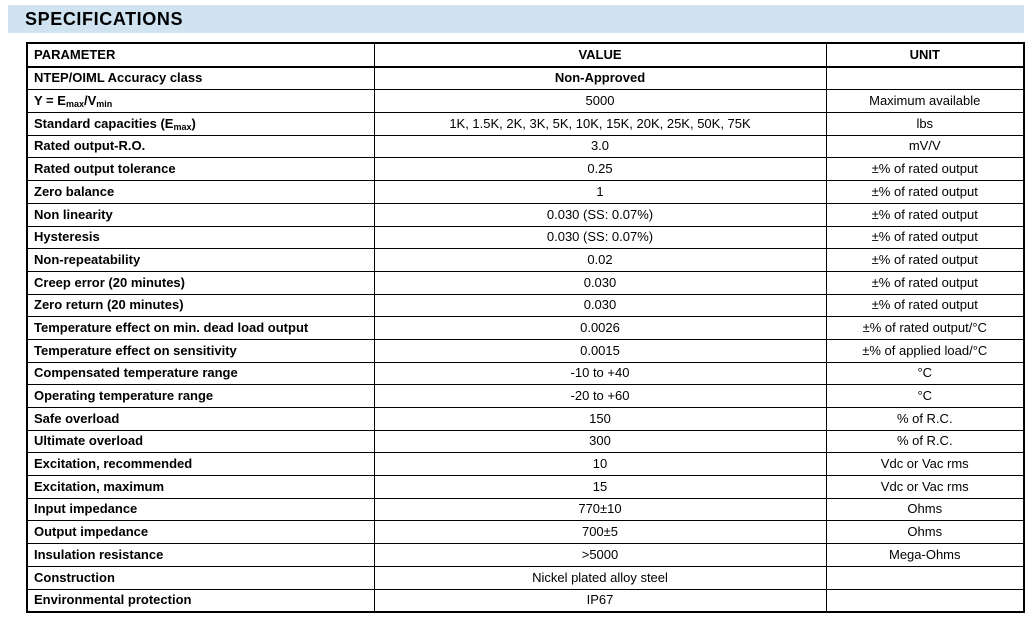 Image resolution: width=1029 pixels, height=619 pixels. What do you see at coordinates (200, 373) in the screenshot?
I see `parameter-cell: Compensated temperature range` at bounding box center [200, 373].